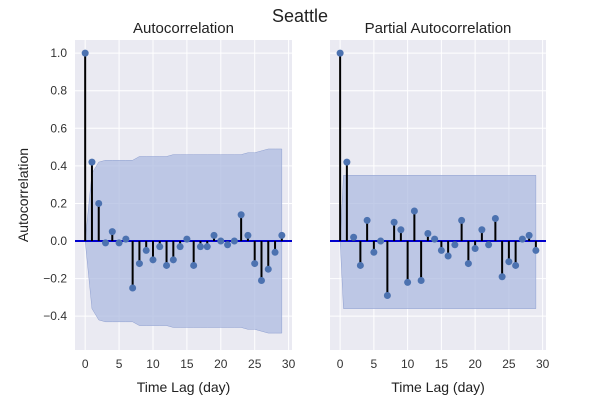 The image size is (600, 400). I want to click on acf-y-tick-label: 0.6, so click(58, 128).